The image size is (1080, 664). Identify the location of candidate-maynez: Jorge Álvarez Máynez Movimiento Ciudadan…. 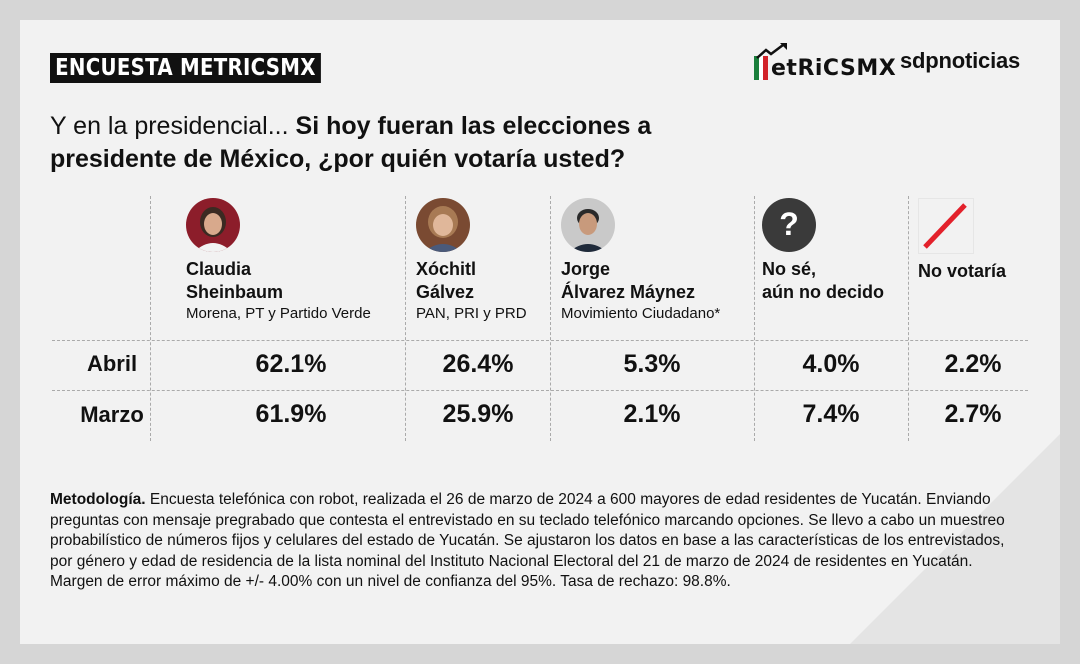
(658, 261).